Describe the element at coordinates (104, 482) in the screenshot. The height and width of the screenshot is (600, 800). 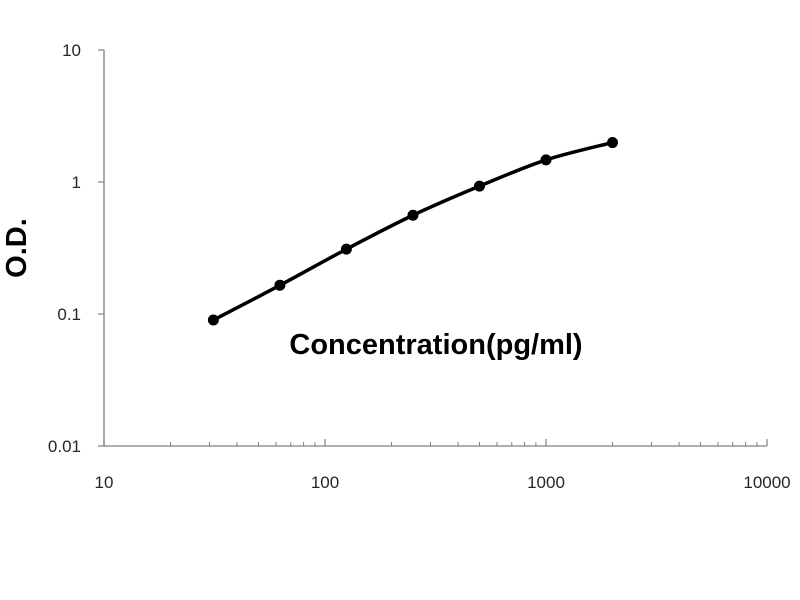
I see `x-tick-label: 10` at that location.